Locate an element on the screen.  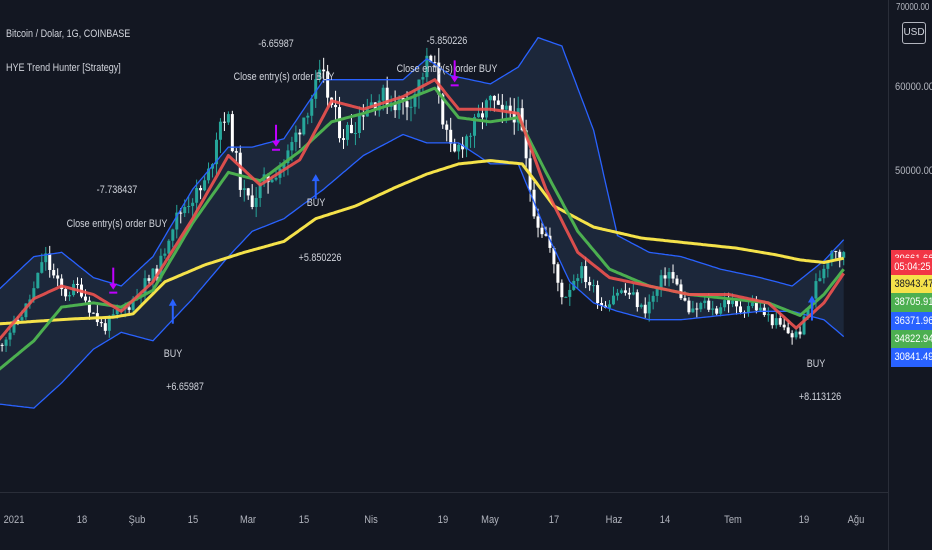
strategy-title: HYE Trend Hunter [Strategy] is located at coordinates (63, 68).